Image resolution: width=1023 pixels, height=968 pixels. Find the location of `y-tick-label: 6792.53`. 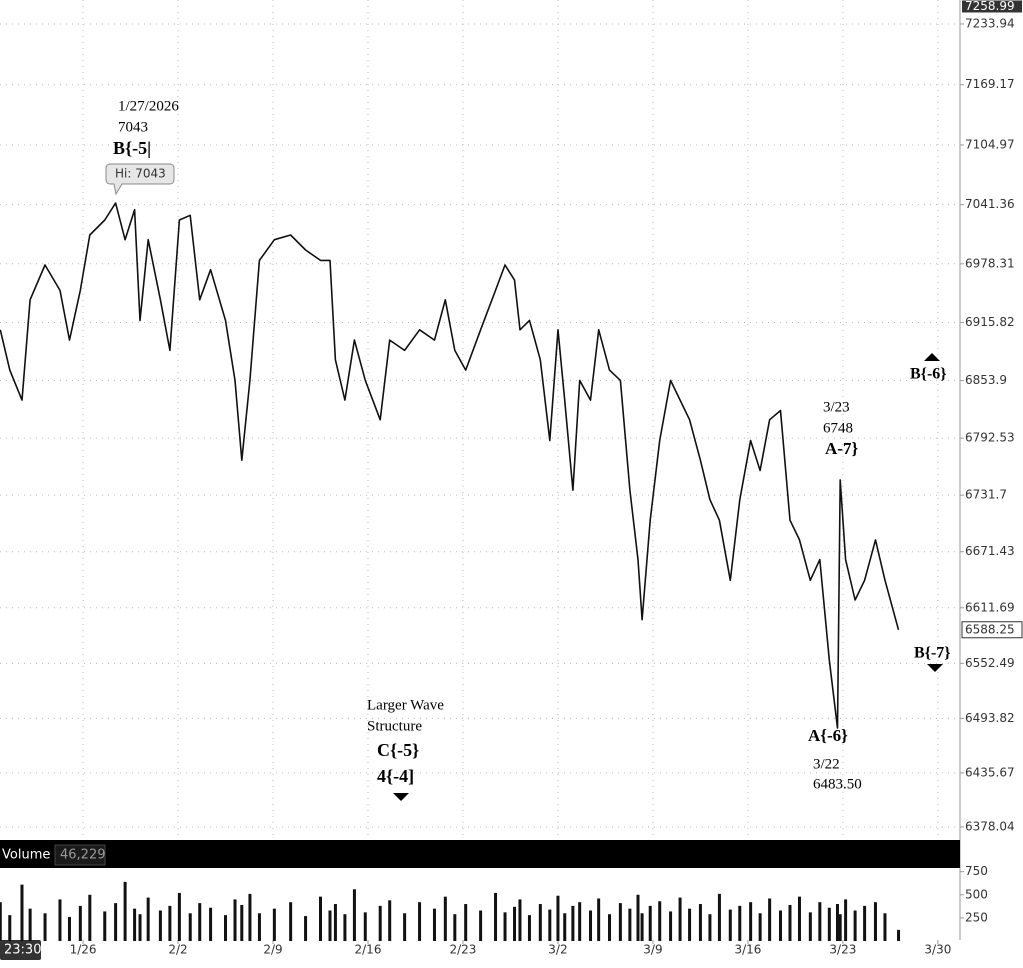

y-tick-label: 6792.53 is located at coordinates (990, 438).